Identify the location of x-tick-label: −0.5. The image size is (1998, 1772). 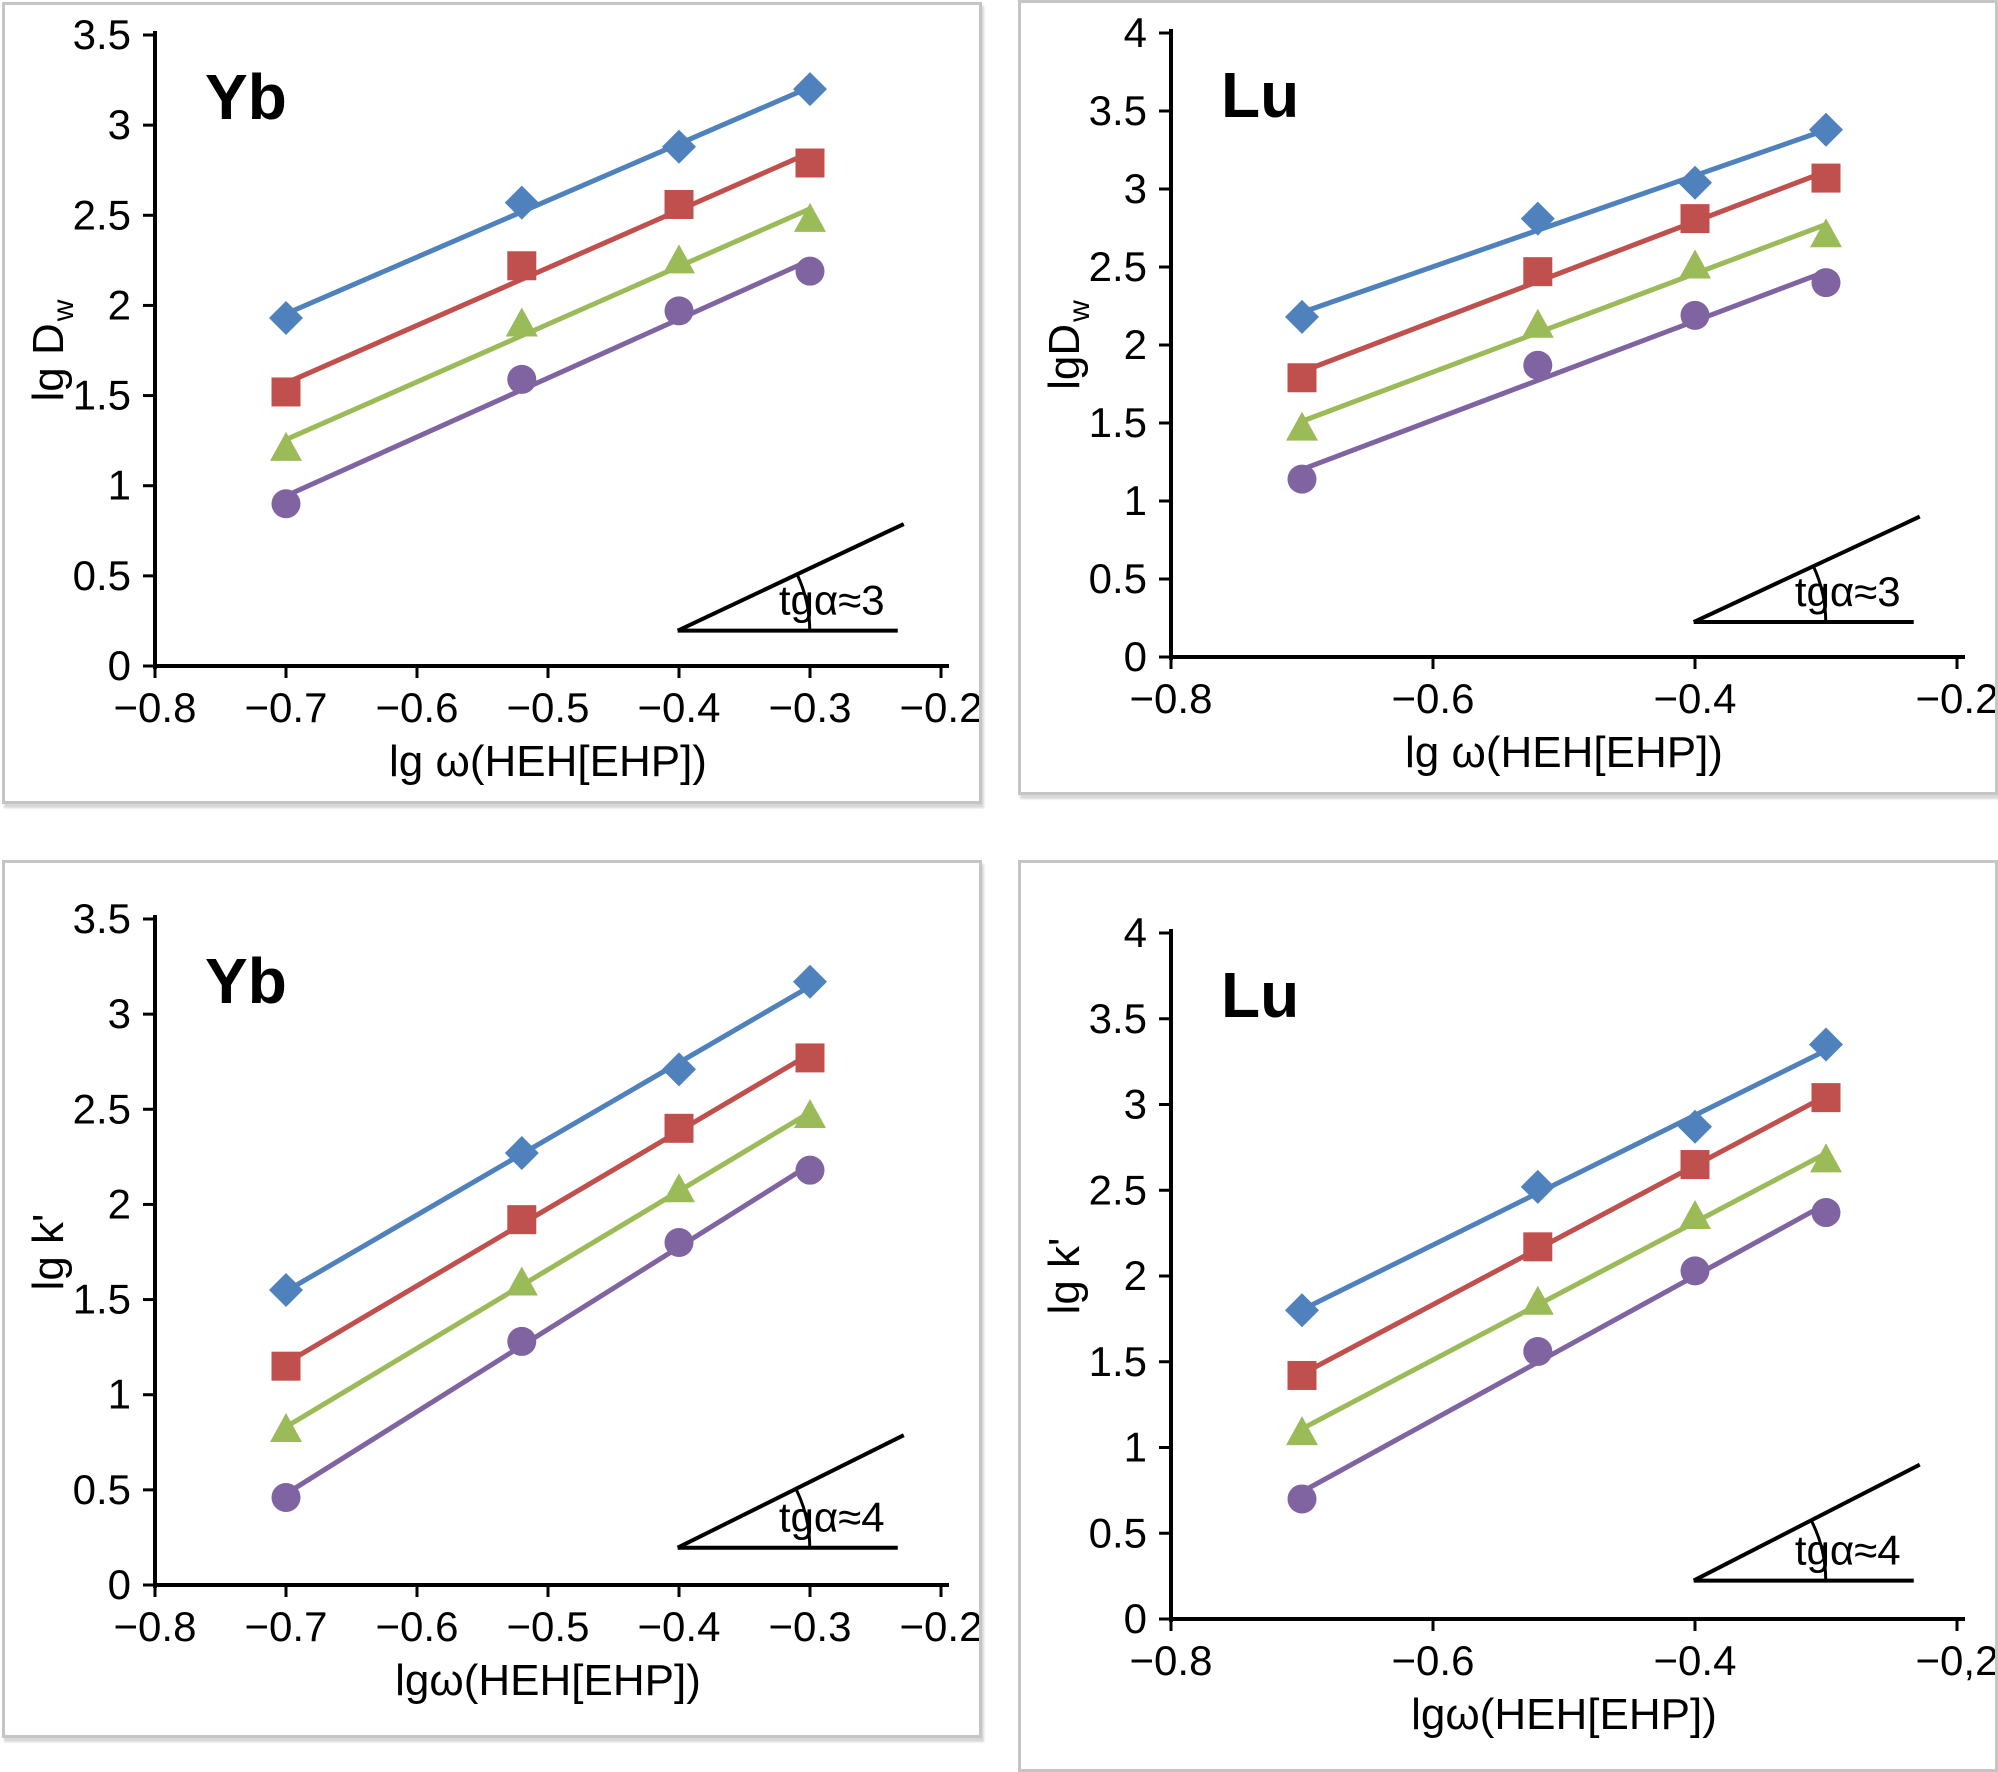
(548, 707).